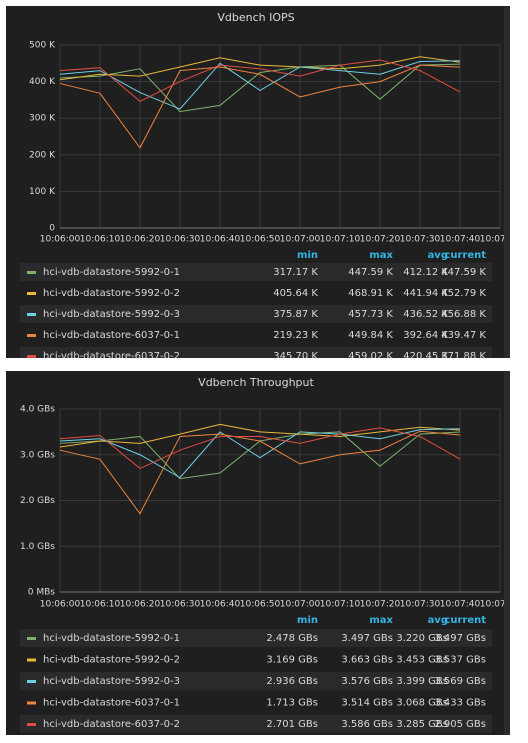  I want to click on legend-stat: 1.713 GBs, so click(292, 703).